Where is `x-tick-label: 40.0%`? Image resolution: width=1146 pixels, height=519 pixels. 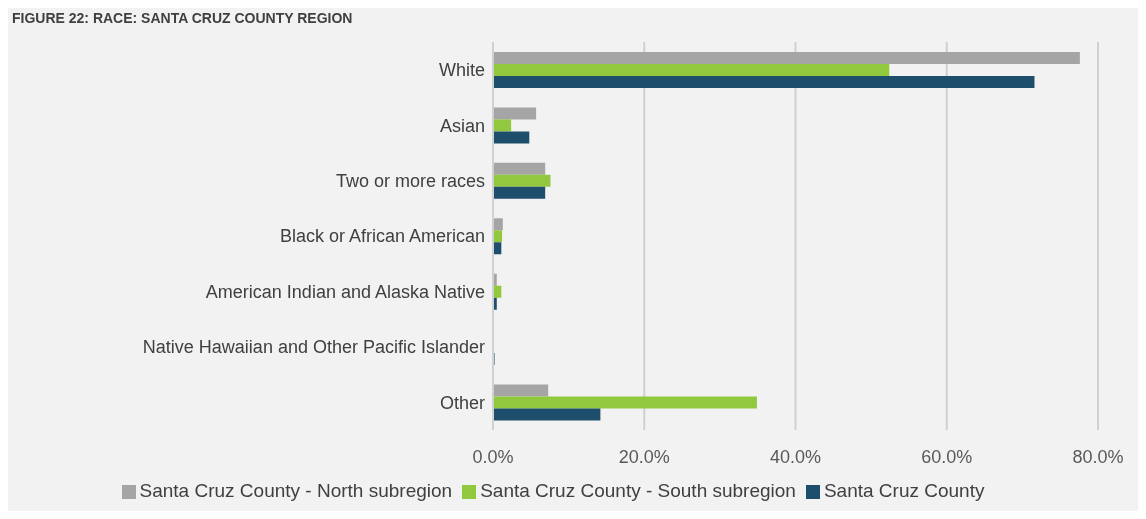 x-tick-label: 40.0% is located at coordinates (795, 456).